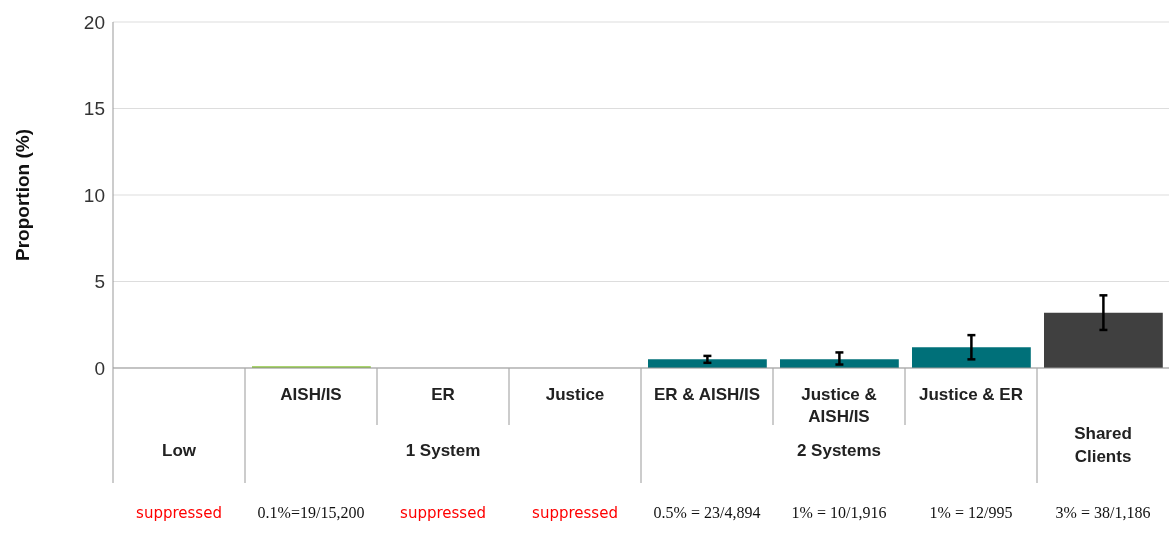 Image resolution: width=1169 pixels, height=536 pixels. I want to click on data-label: 3% = 38/1,186, so click(1103, 512).